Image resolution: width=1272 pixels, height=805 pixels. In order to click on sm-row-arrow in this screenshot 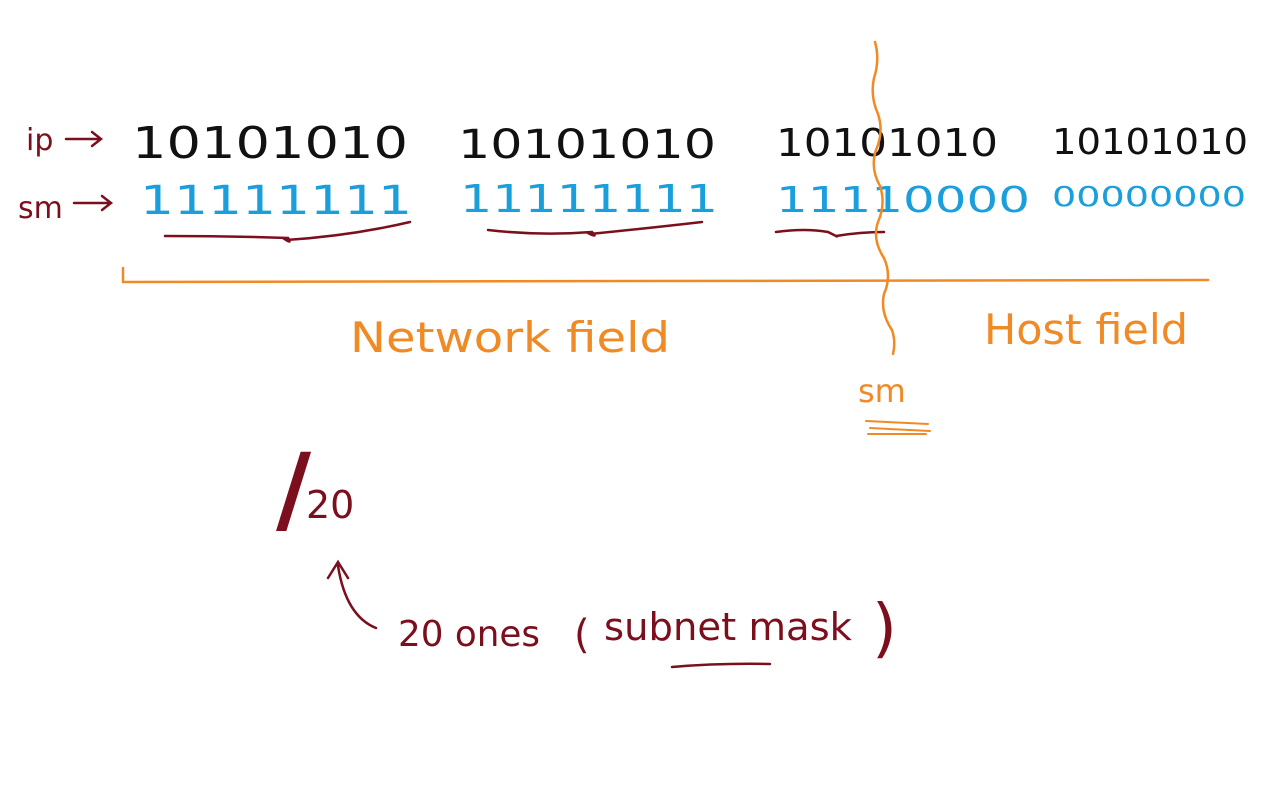, I will do `click(93, 203)`.